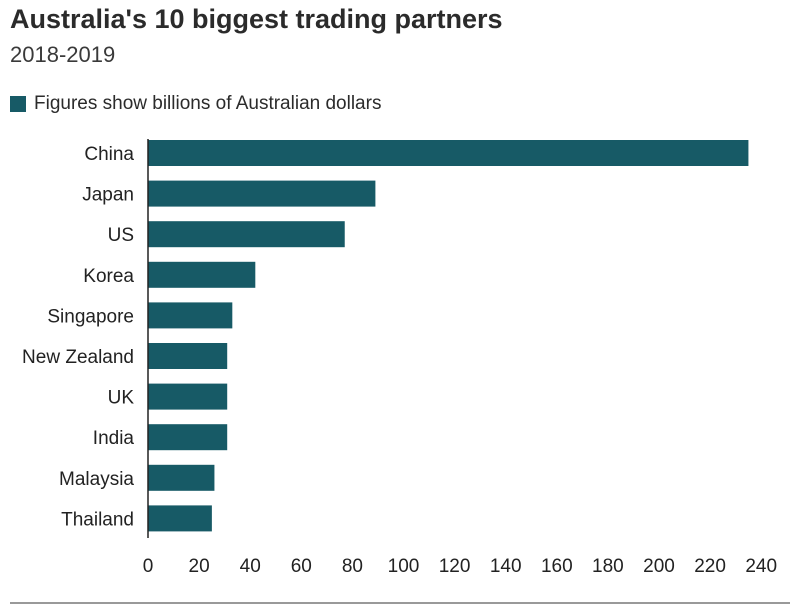 The width and height of the screenshot is (800, 608). What do you see at coordinates (301, 566) in the screenshot?
I see `x-tick-label: 60` at bounding box center [301, 566].